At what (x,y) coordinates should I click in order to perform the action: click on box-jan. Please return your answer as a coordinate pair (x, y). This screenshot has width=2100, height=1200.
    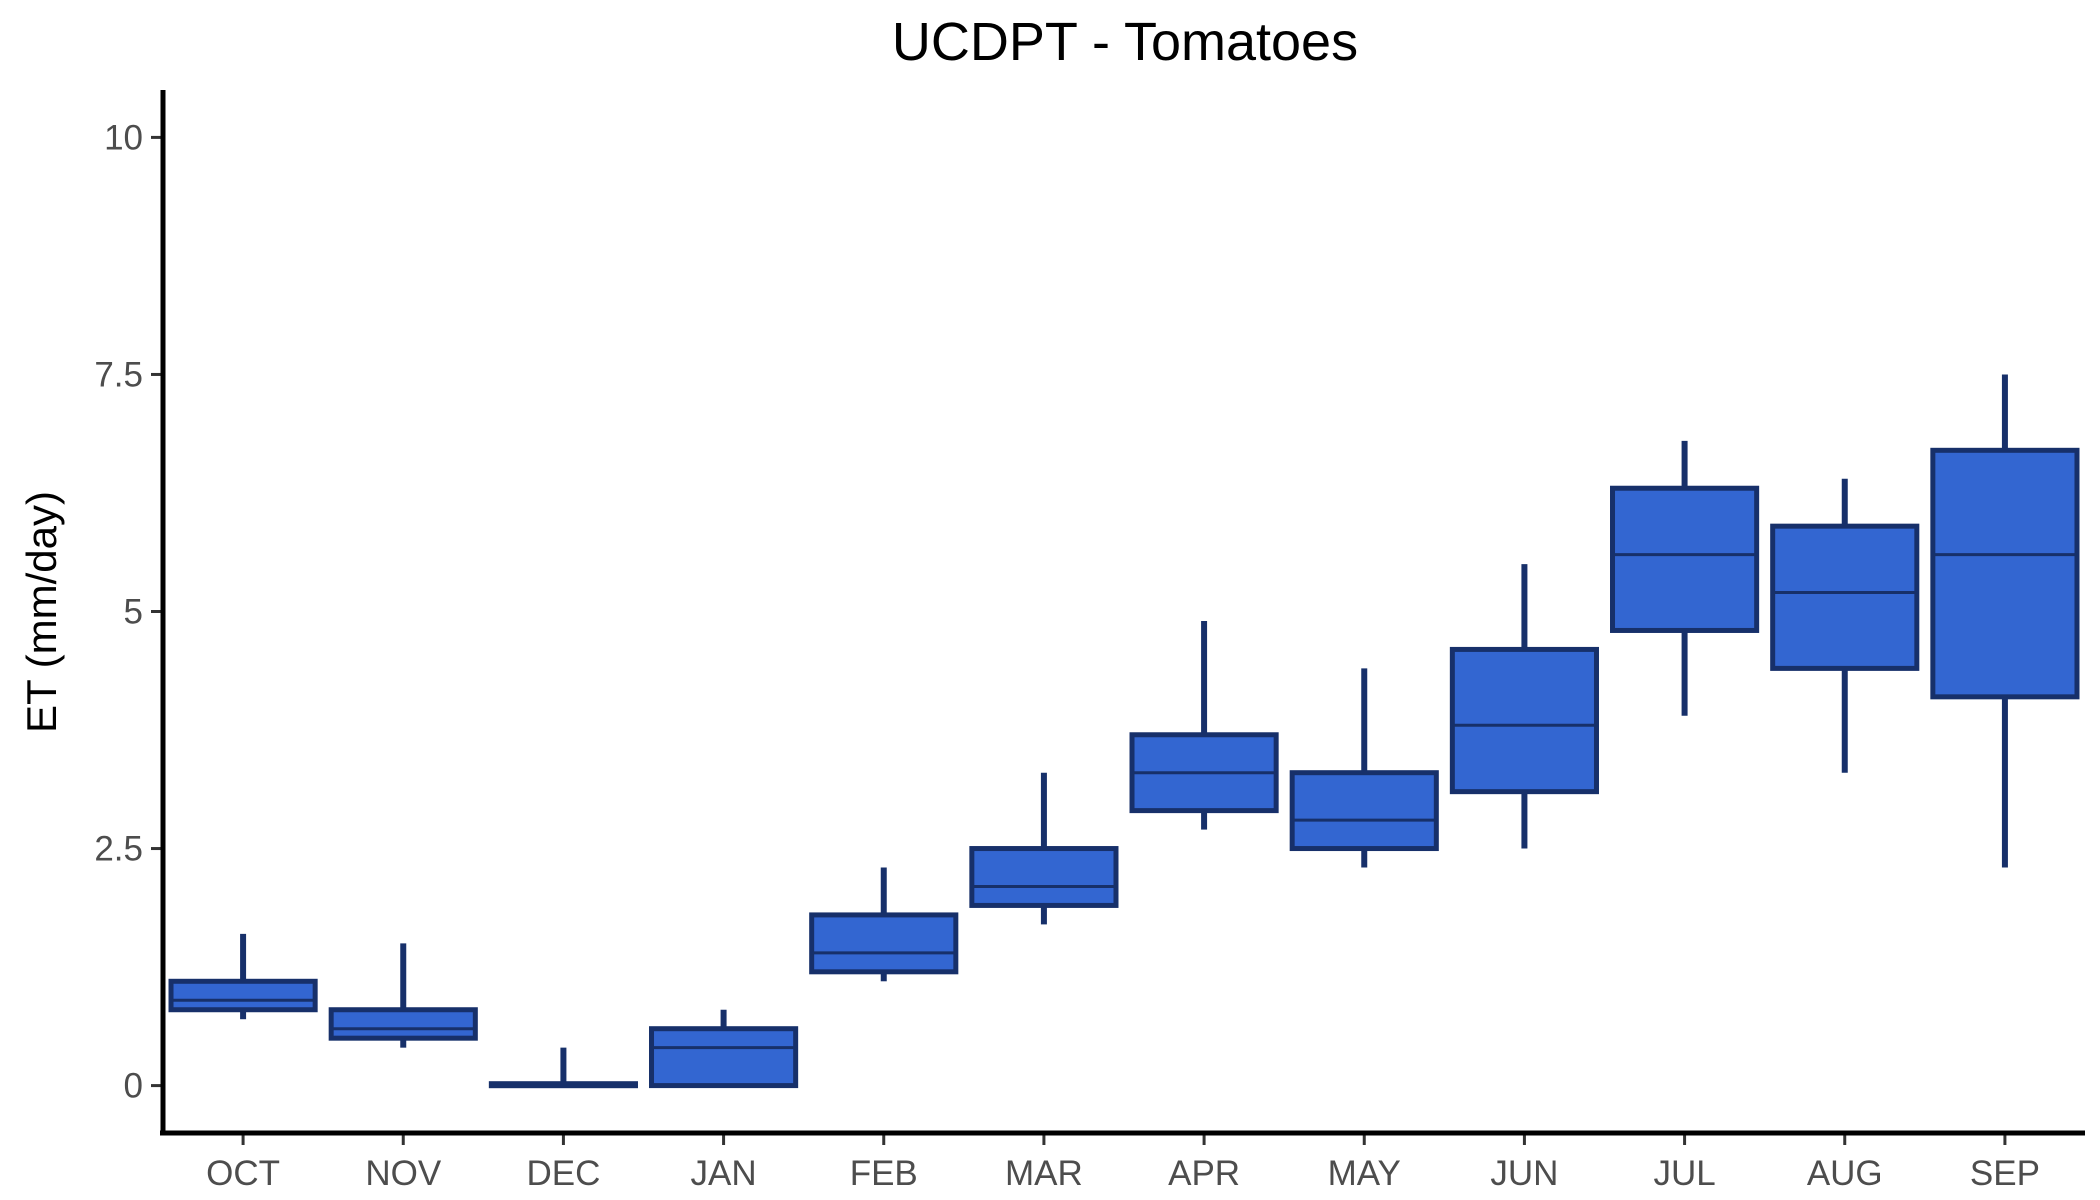
    Looking at the image, I should click on (724, 1049).